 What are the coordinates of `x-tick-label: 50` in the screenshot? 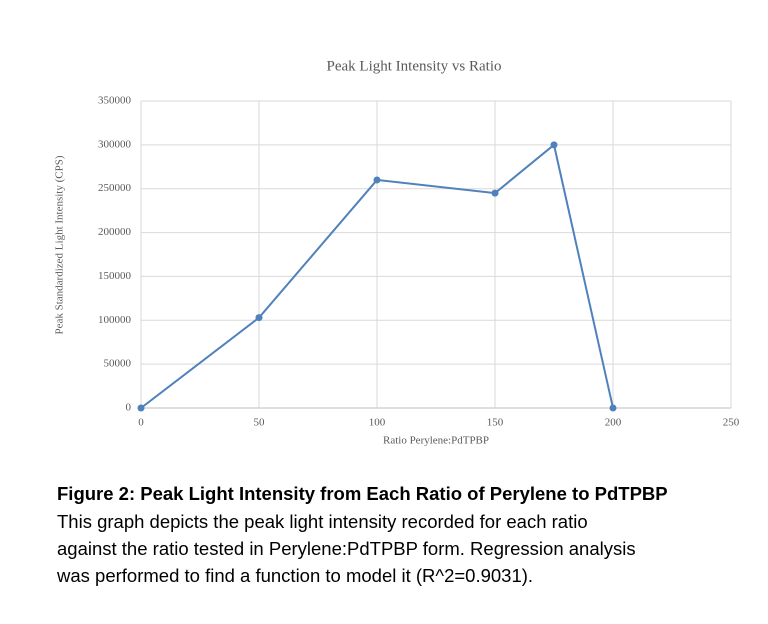 It's located at (260, 423).